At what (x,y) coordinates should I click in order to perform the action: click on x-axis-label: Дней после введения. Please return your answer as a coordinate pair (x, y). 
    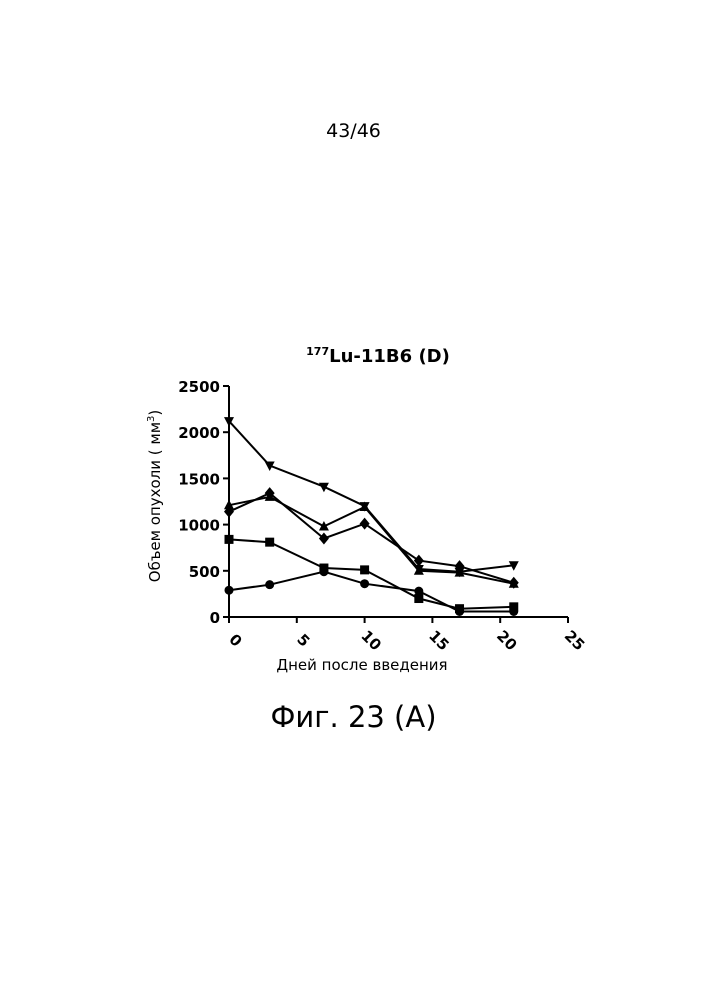
    Looking at the image, I should click on (361, 665).